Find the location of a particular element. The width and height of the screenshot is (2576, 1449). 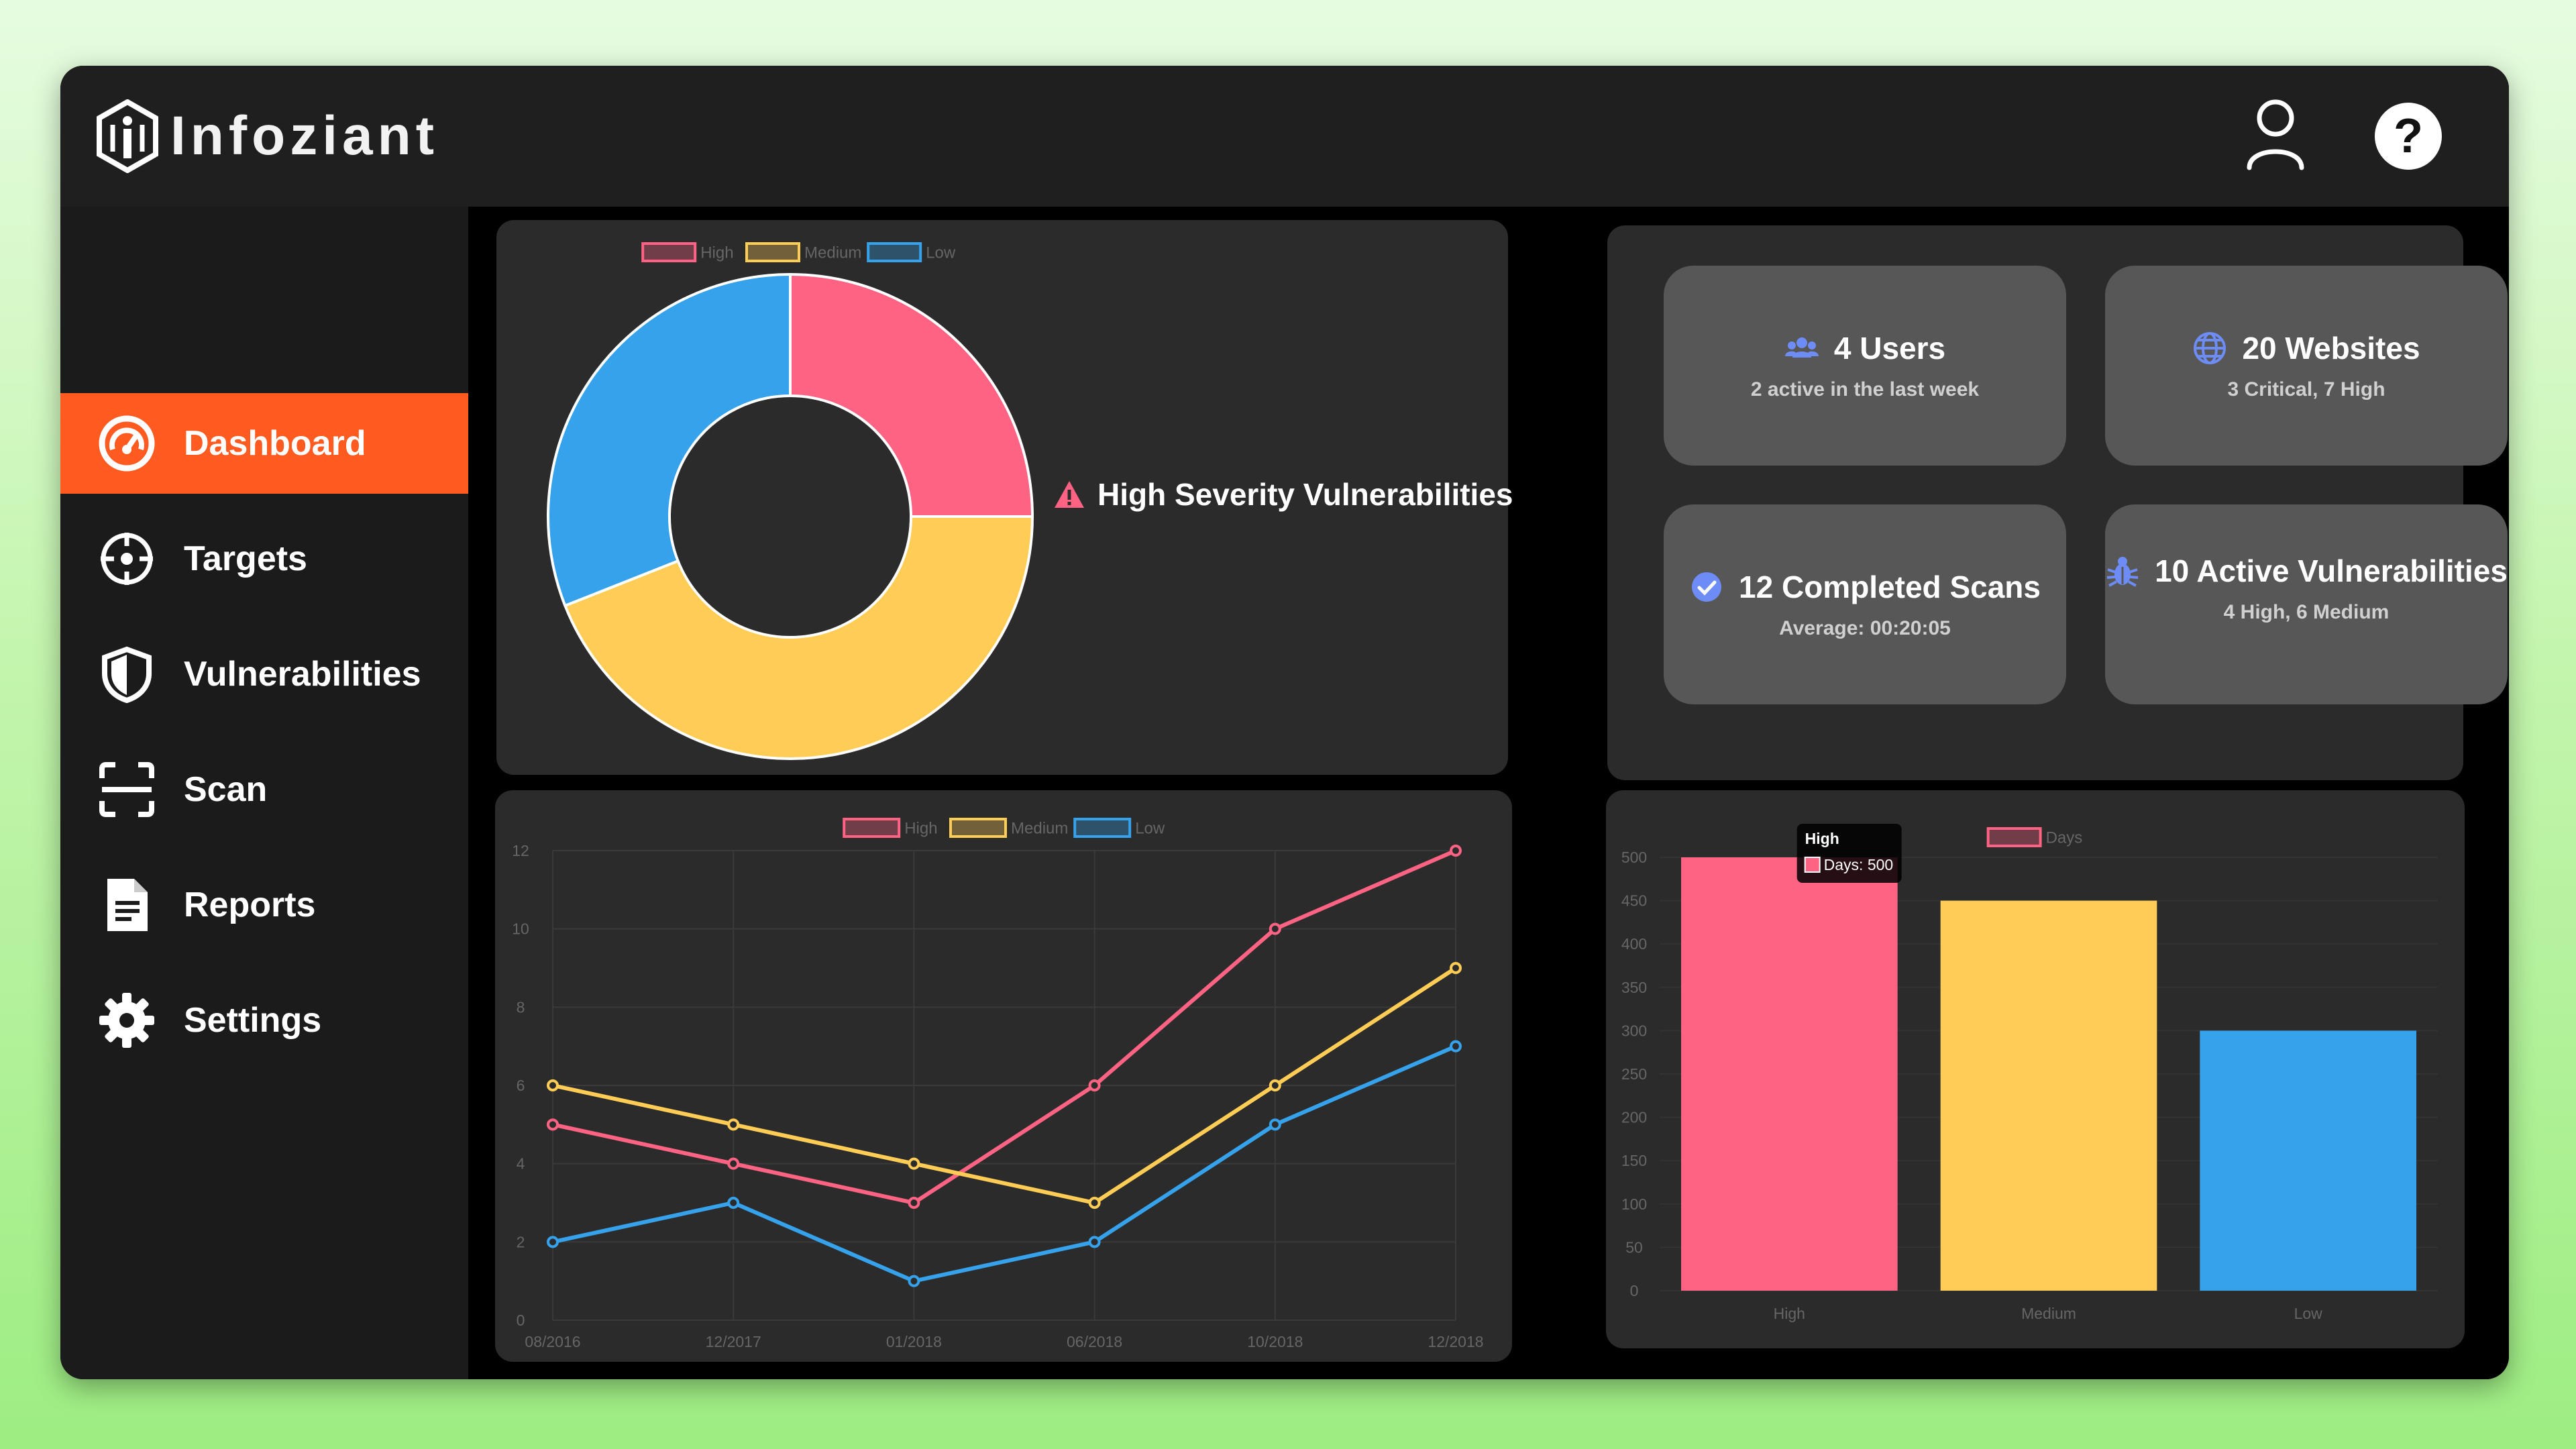

sidebar-item-reports: Reports is located at coordinates (264, 905).